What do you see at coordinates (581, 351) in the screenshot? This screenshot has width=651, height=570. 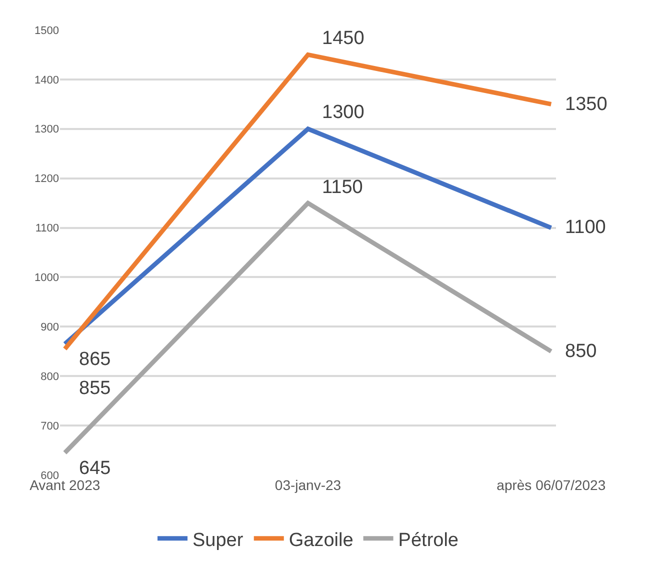 I see `data-label: 850` at bounding box center [581, 351].